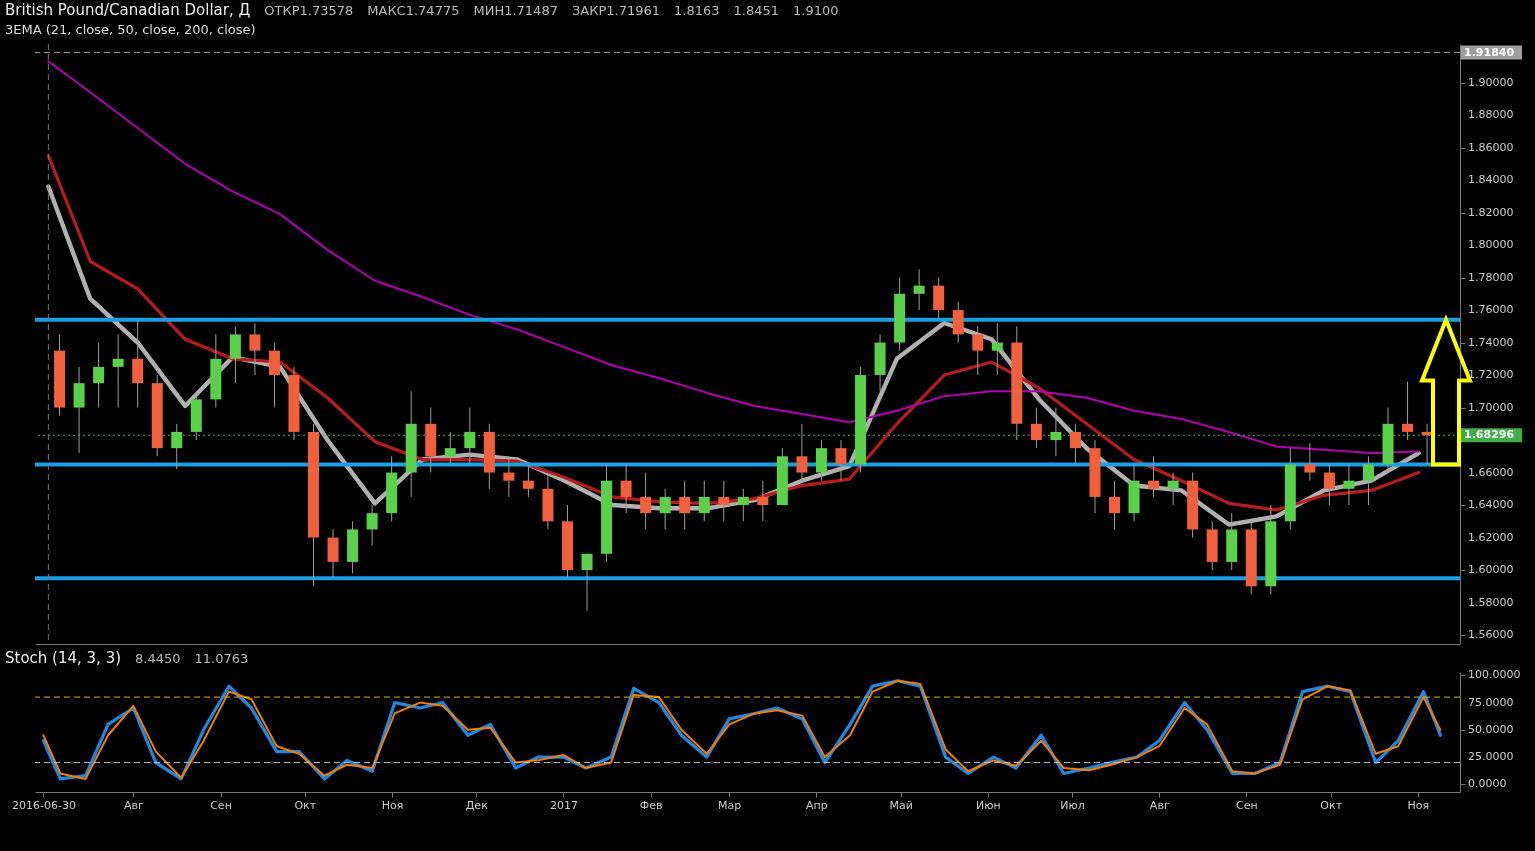  Describe the element at coordinates (158, 658) in the screenshot. I see `text: 8.4450` at that location.